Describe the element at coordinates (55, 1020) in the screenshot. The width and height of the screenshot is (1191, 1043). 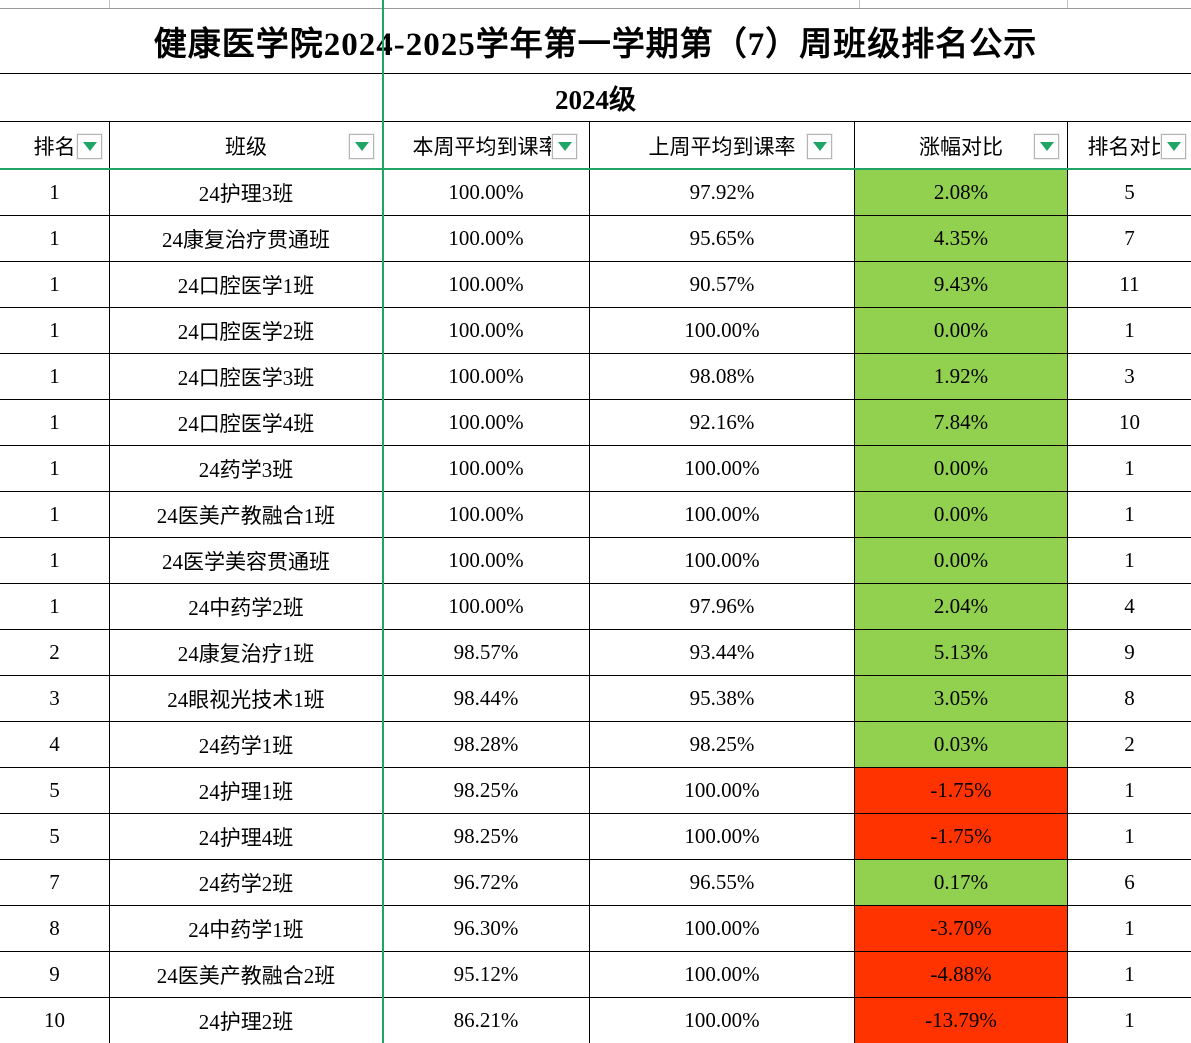
I see `rank-cell: 10` at that location.